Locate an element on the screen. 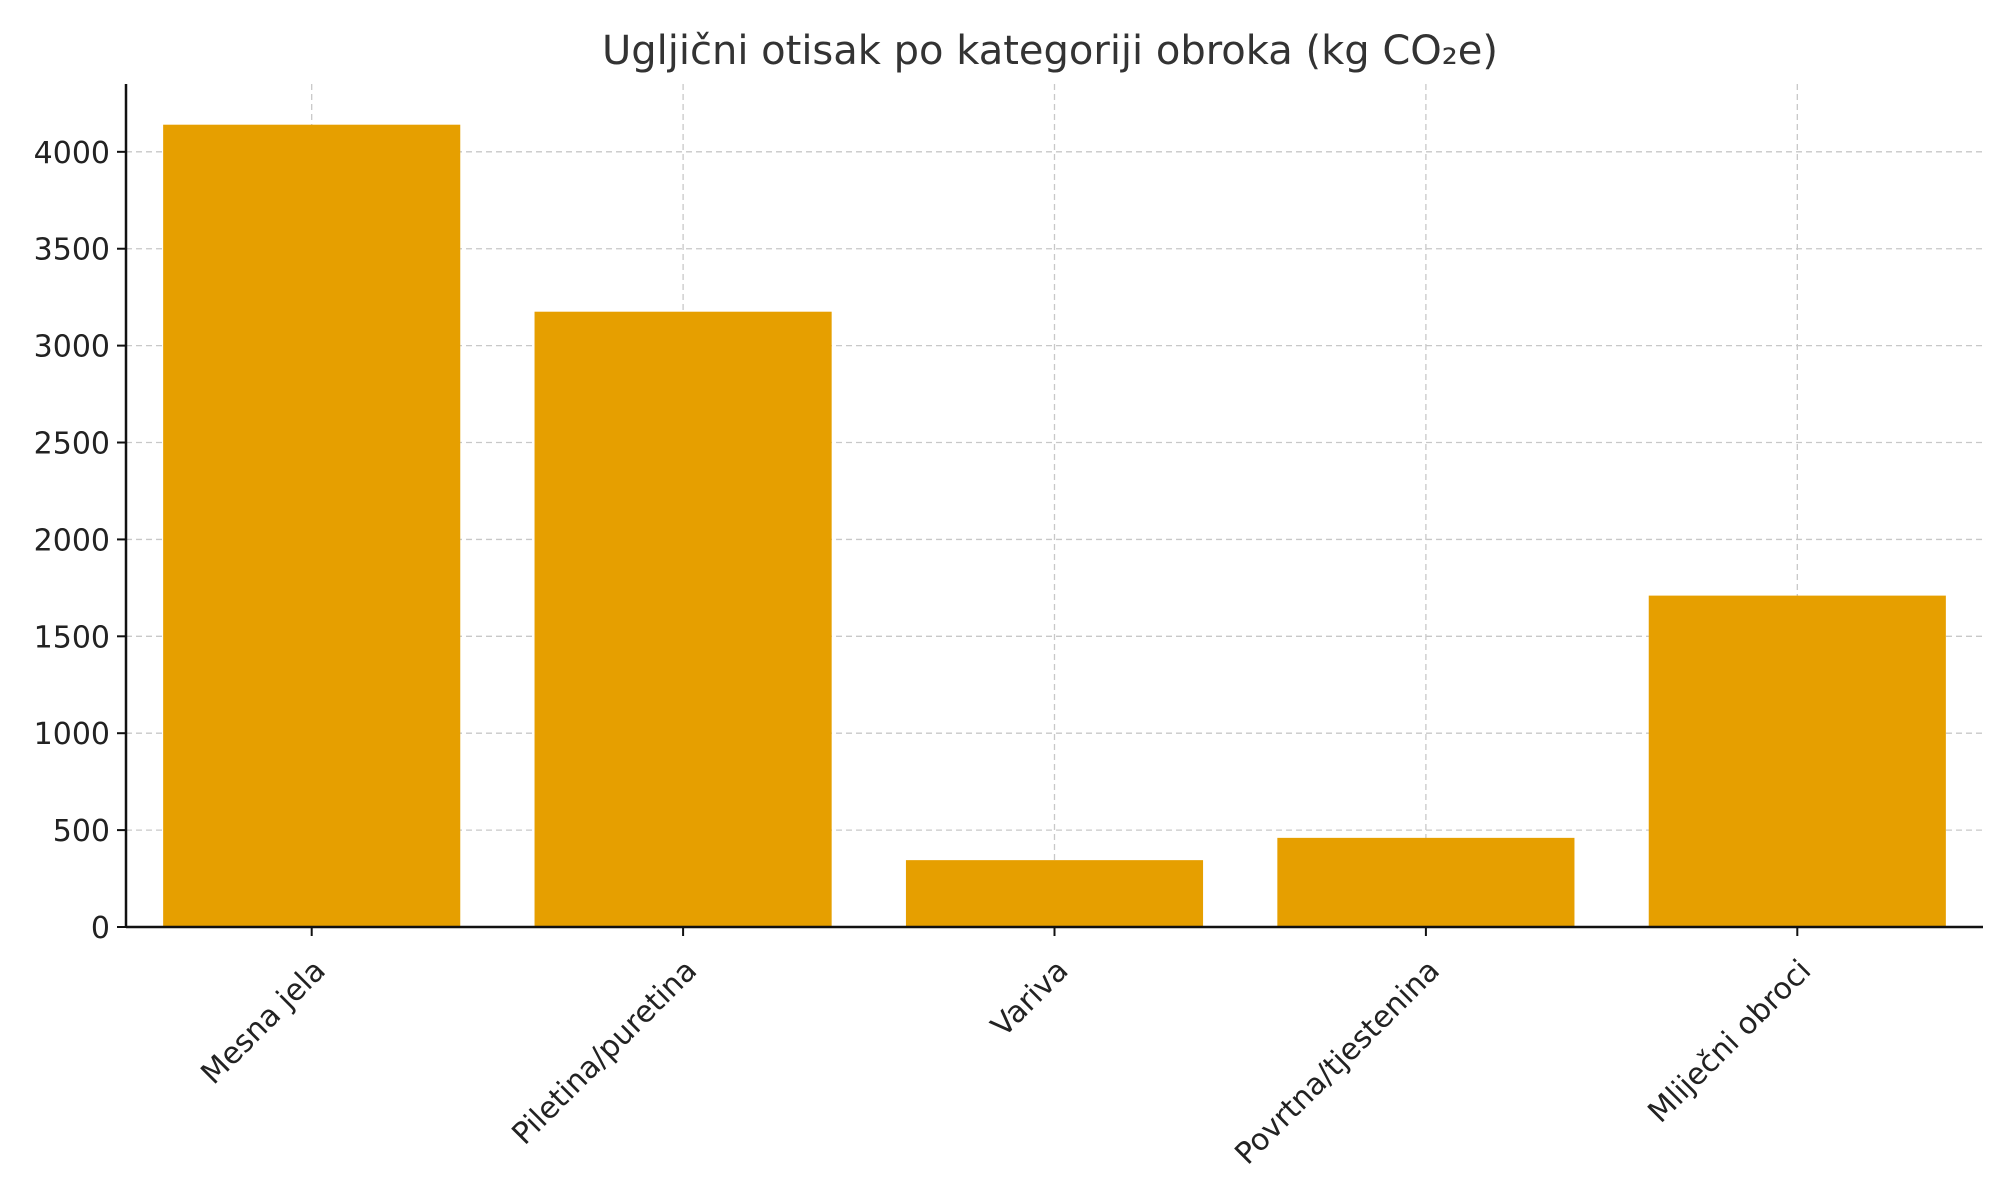 This screenshot has height=1200, width=2000. x-tick-label: Povrtna/tjestenina is located at coordinates (1337, 1062).